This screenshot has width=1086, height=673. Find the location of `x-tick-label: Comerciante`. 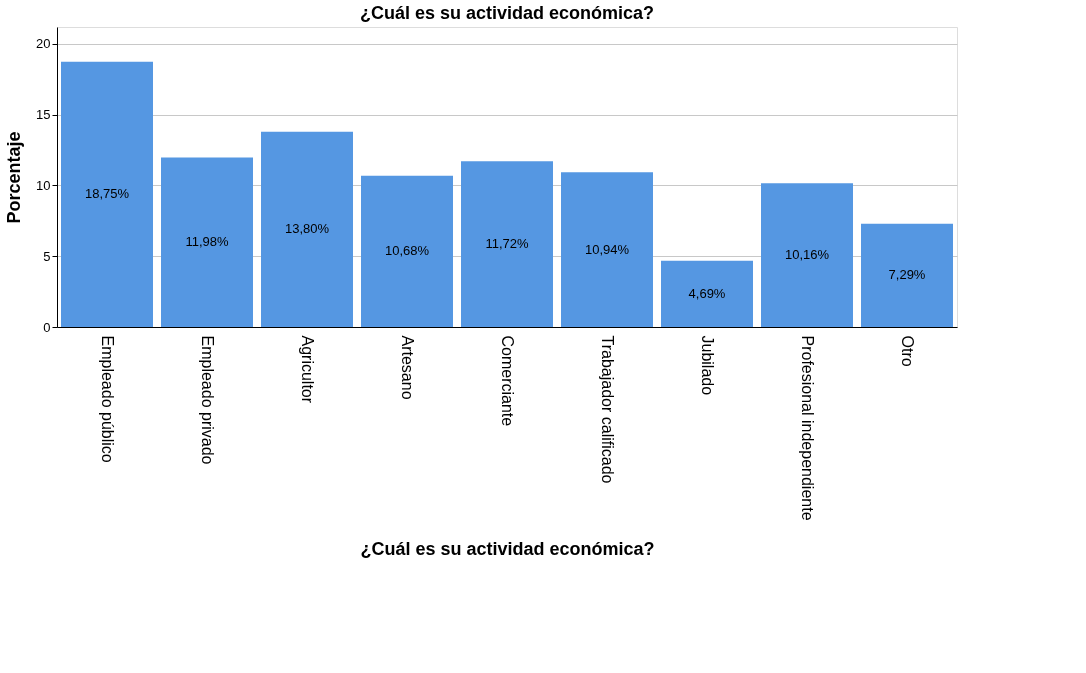

x-tick-label: Comerciante is located at coordinates (507, 381).